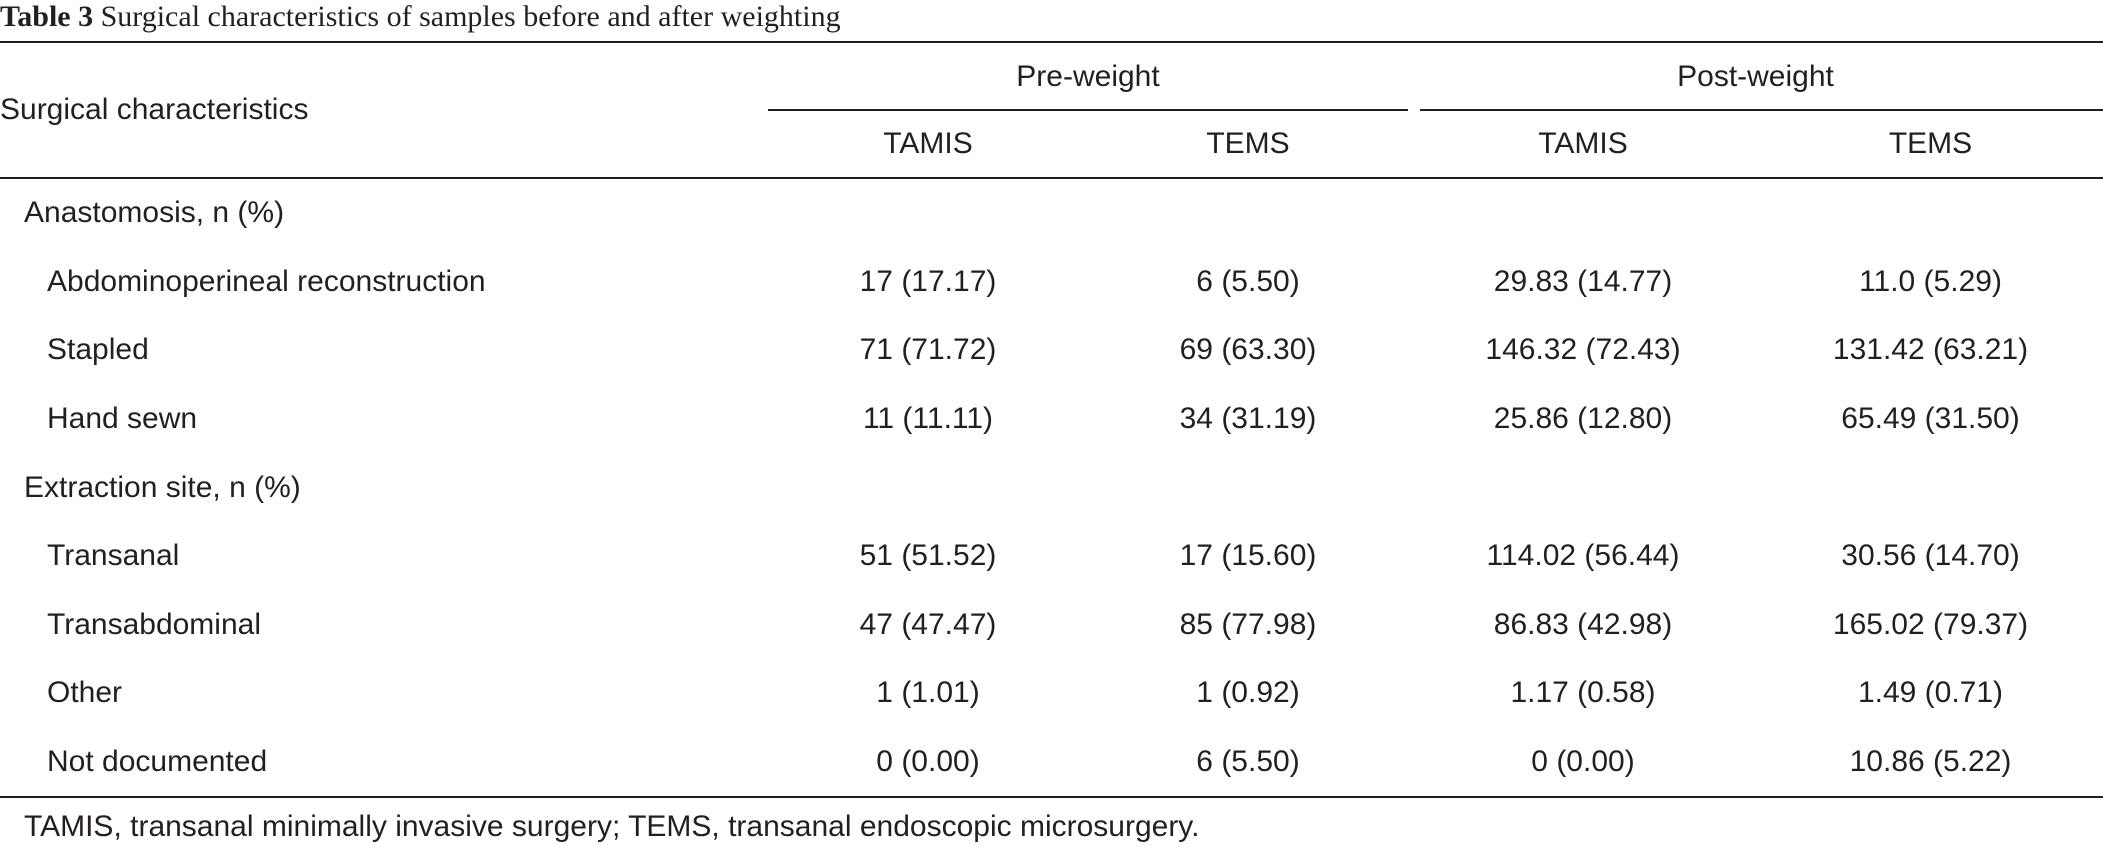  What do you see at coordinates (928, 281) in the screenshot?
I see `table-cell: 17 (17.17)` at bounding box center [928, 281].